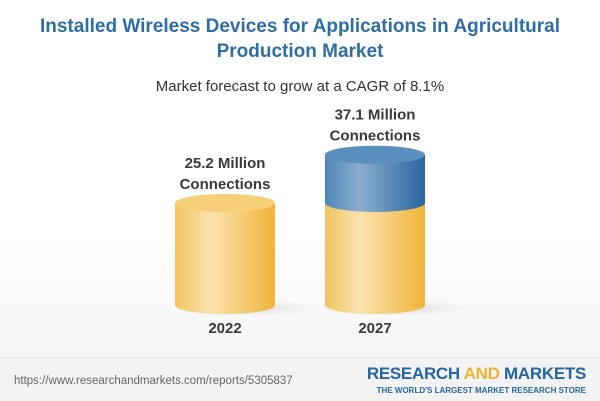 This screenshot has width=600, height=401. What do you see at coordinates (375, 154) in the screenshot?
I see `cylinder-top-2027` at bounding box center [375, 154].